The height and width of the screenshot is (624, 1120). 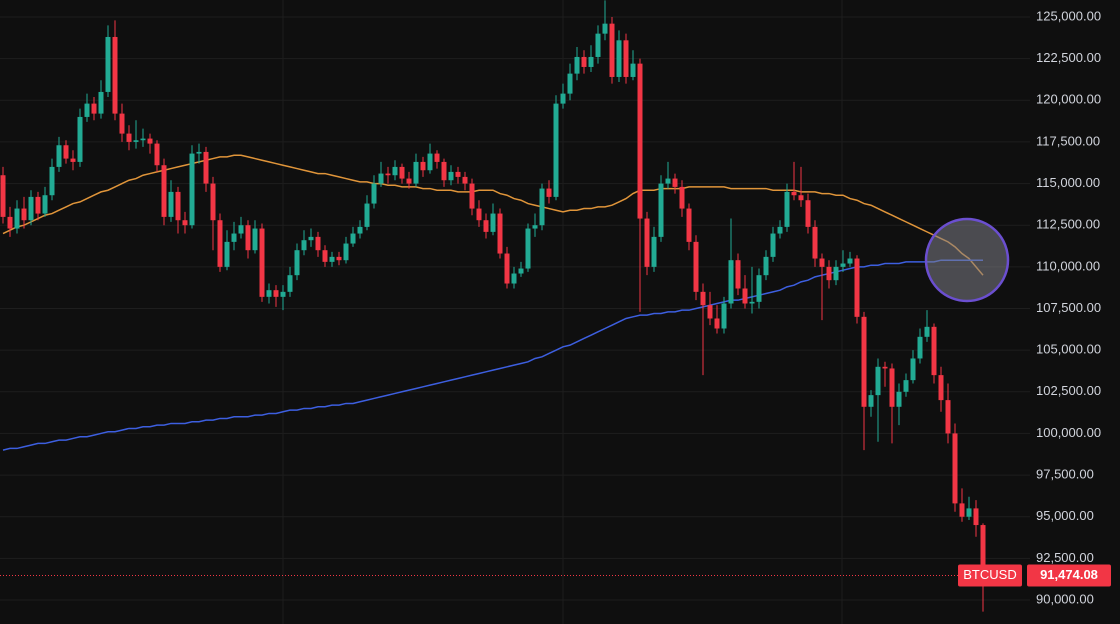 I want to click on highlight-circle, so click(x=967, y=260).